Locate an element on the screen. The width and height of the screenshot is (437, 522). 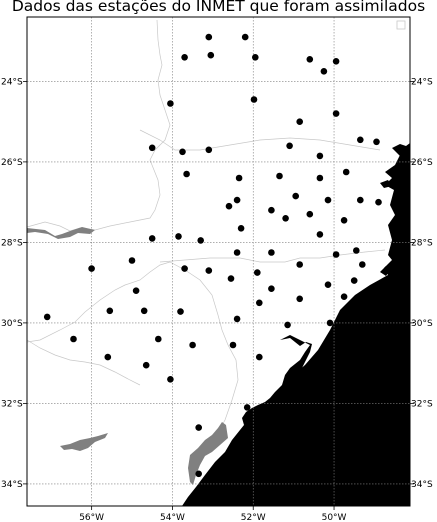
lon-tick-label: 50°W is located at coordinates (334, 517).